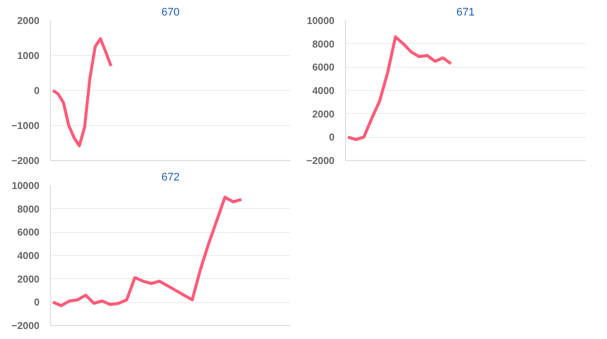 The width and height of the screenshot is (607, 339). Describe the element at coordinates (28, 56) in the screenshot. I see `y-tick-label: 1000` at that location.